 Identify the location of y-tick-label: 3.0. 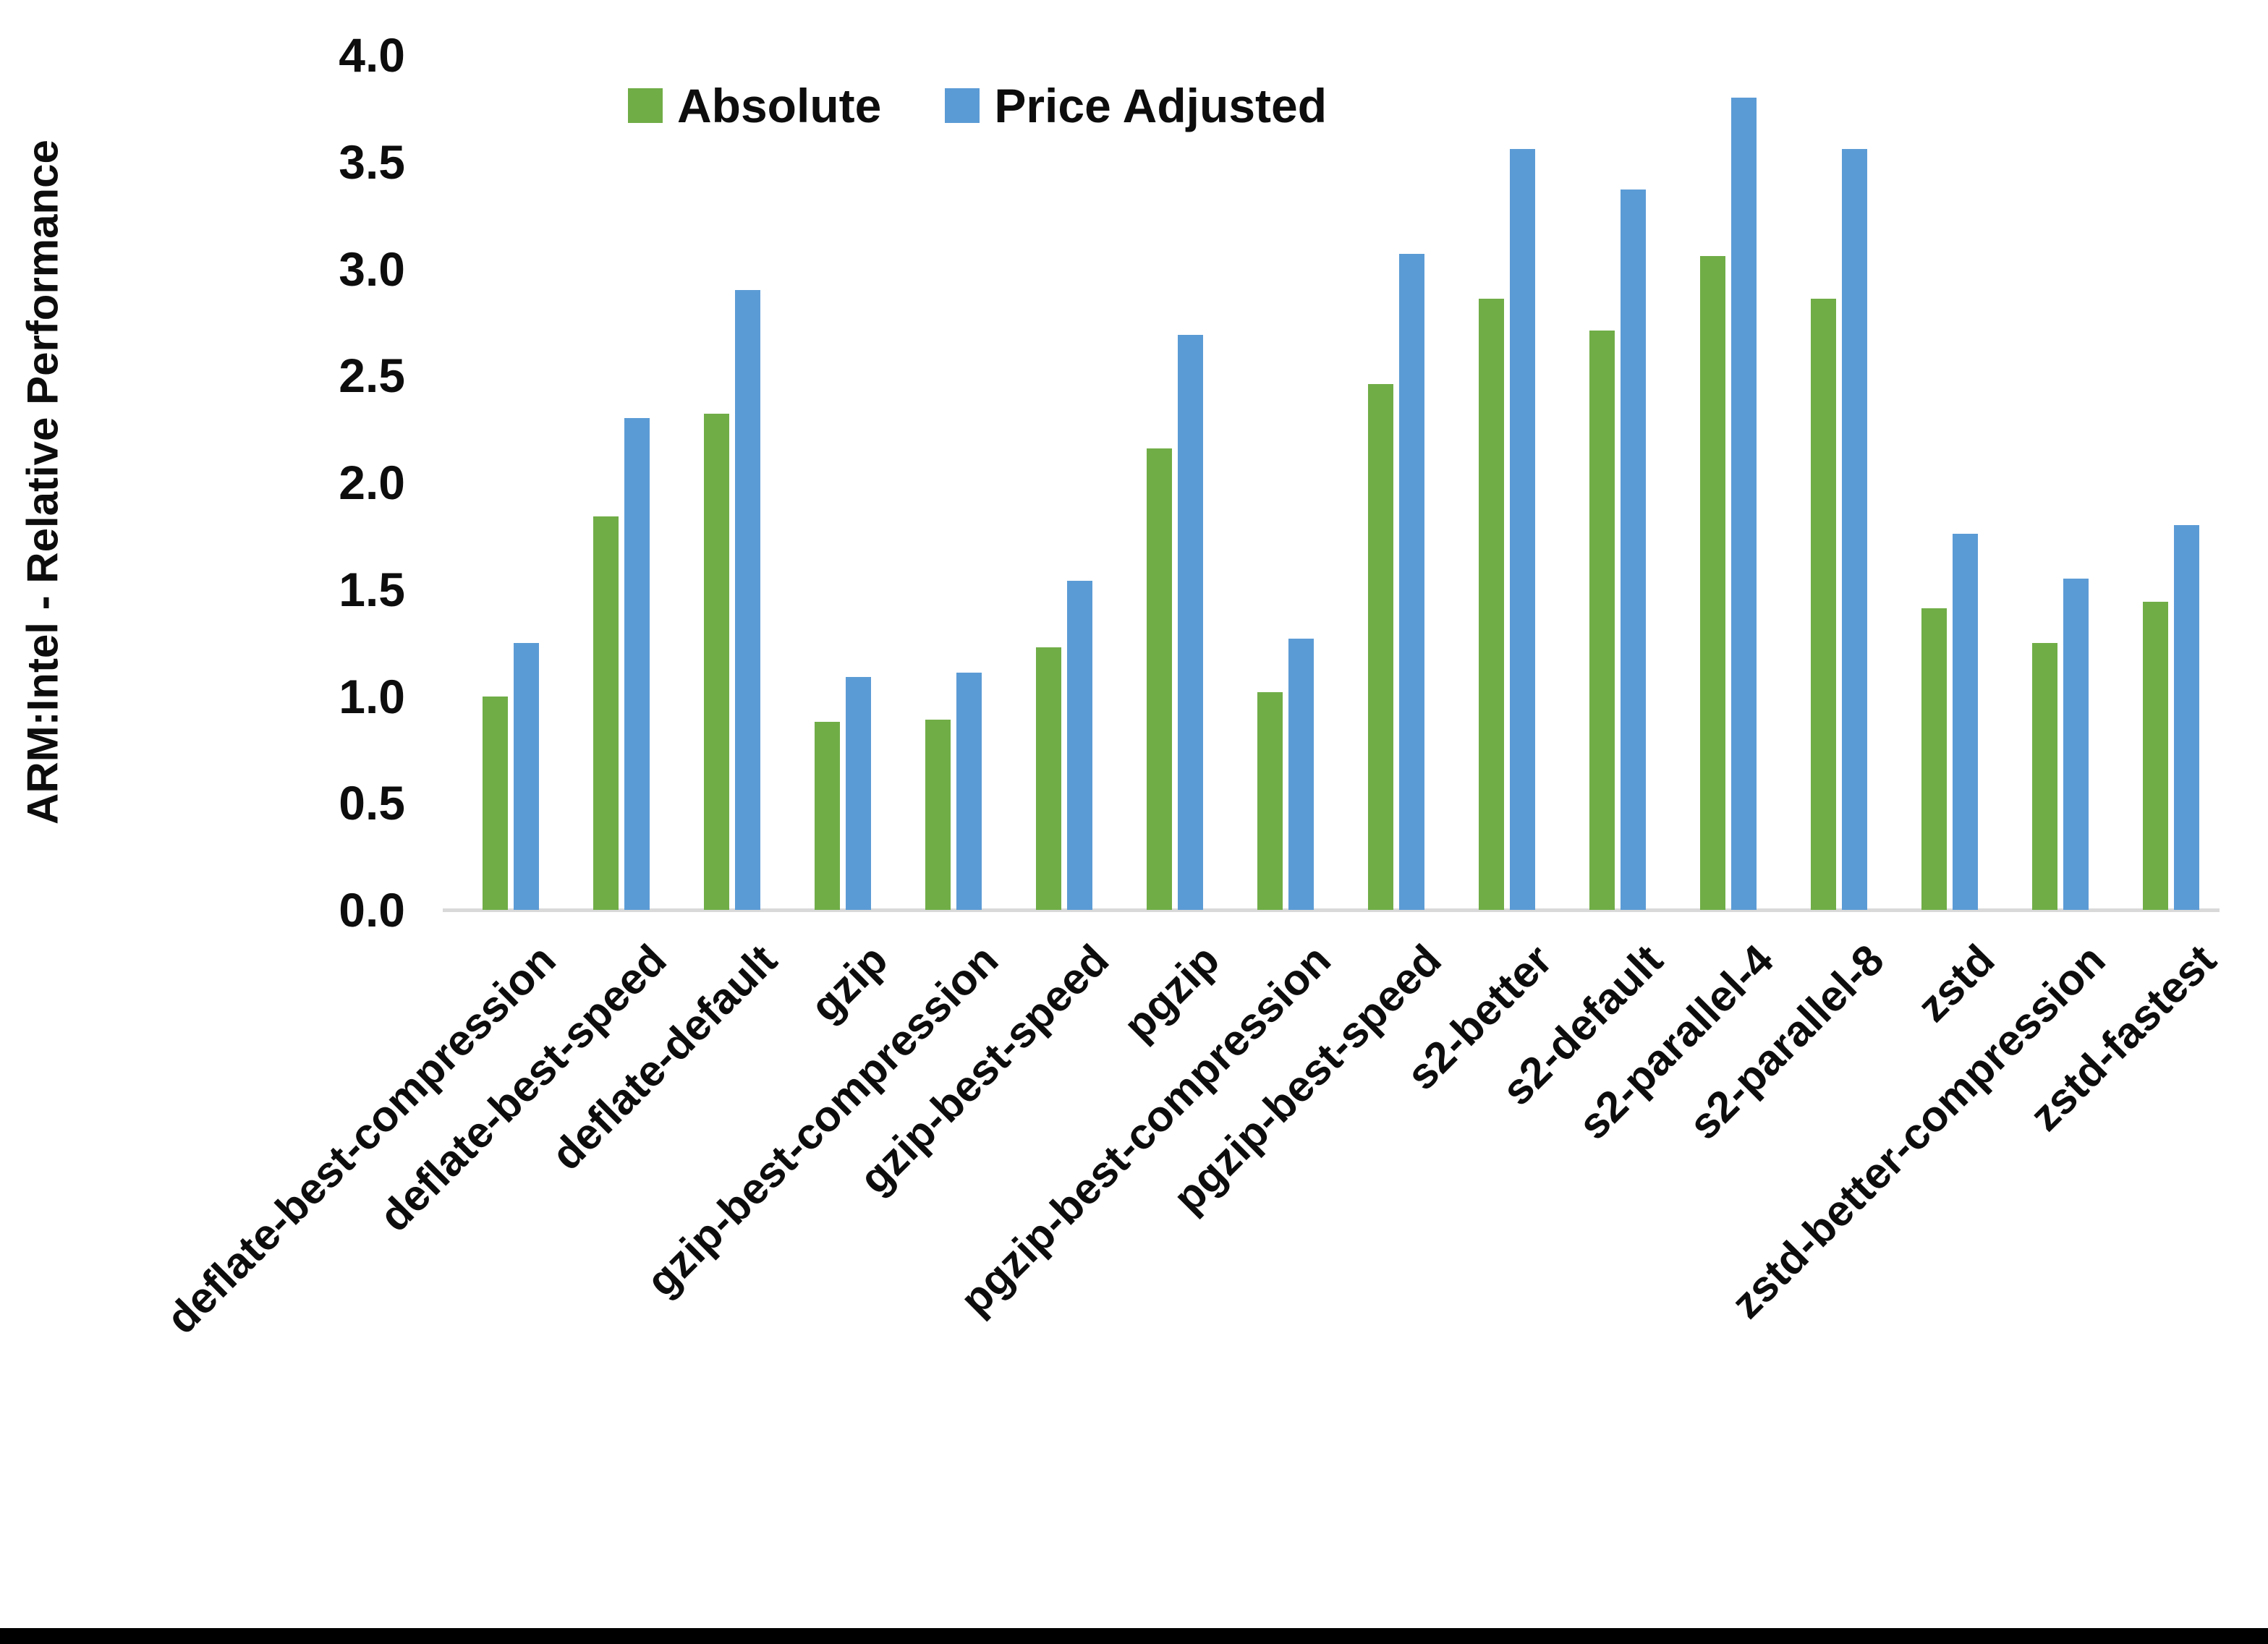
(372, 269).